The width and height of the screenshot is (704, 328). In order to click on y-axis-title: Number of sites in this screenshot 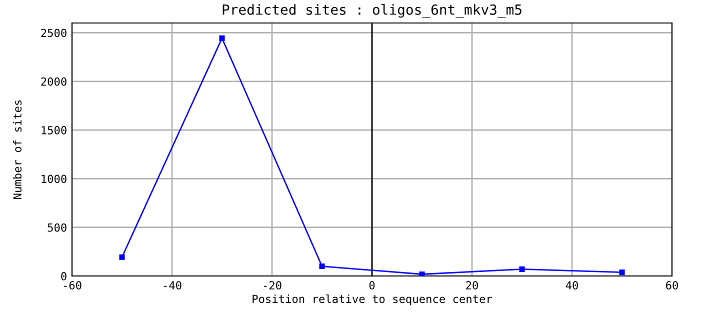, I will do `click(17, 149)`.